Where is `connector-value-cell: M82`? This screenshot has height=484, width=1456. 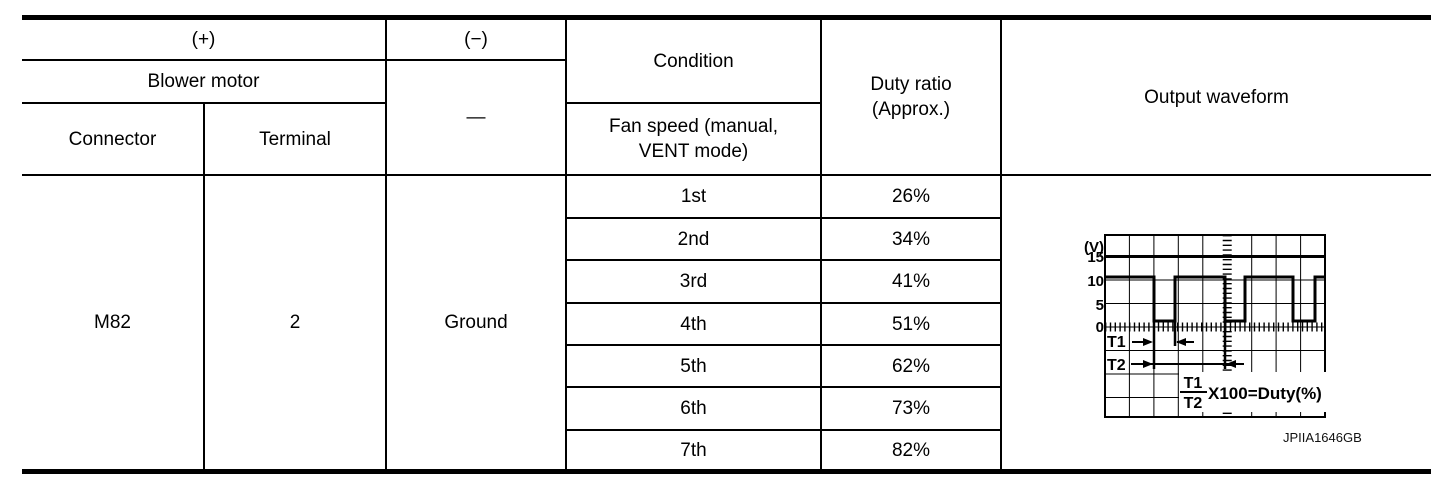
connector-value-cell: M82 is located at coordinates (112, 322).